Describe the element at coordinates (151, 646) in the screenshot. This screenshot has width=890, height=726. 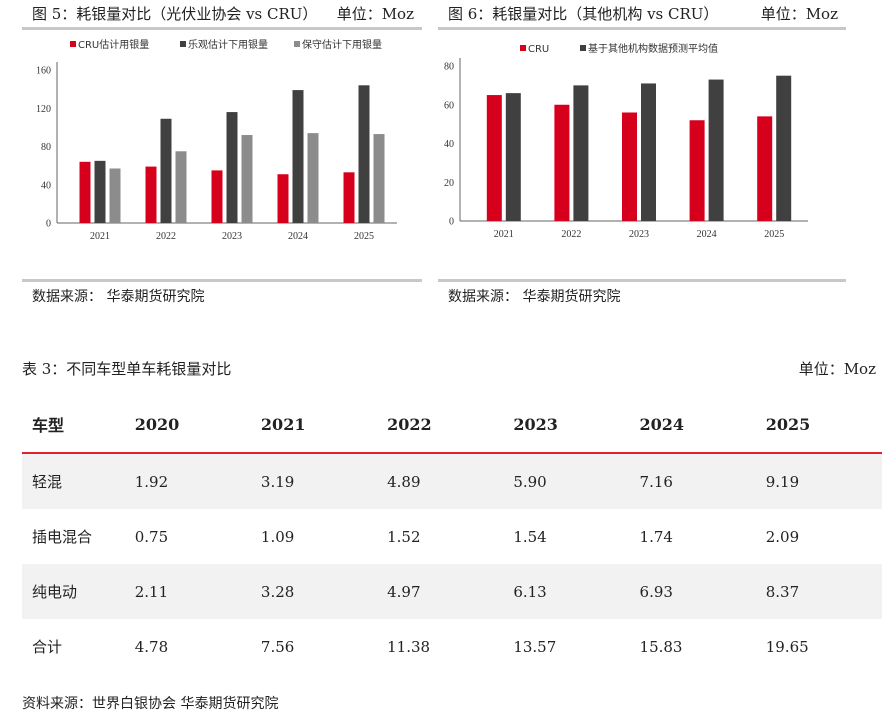
I see `table-cell: 4.78` at that location.